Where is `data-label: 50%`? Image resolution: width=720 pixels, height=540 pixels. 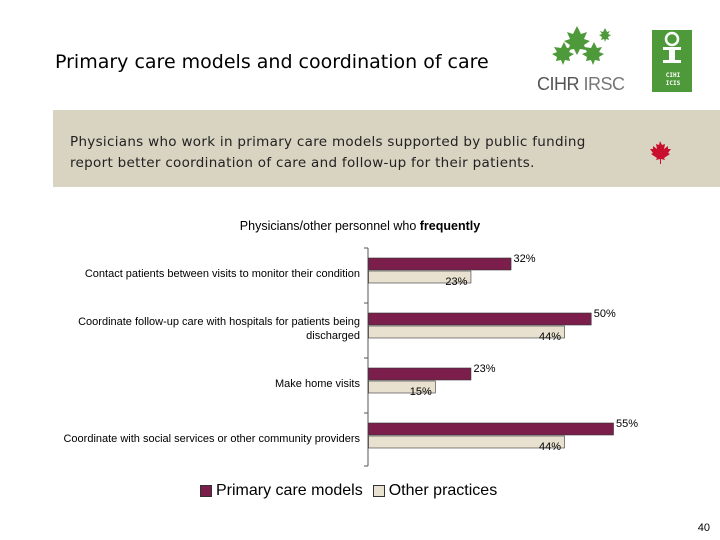 data-label: 50% is located at coordinates (605, 314).